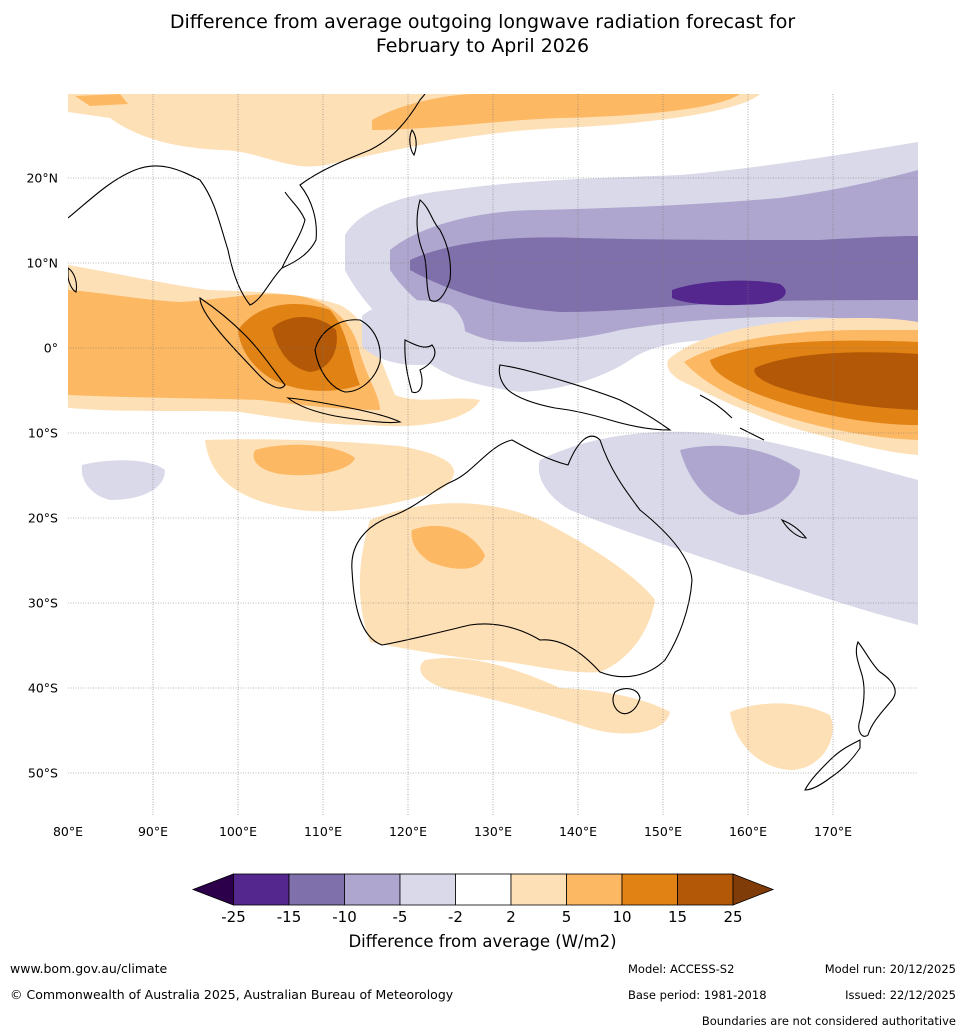 The image size is (965, 1035). I want to click on longitude-label: 130°E, so click(493, 831).